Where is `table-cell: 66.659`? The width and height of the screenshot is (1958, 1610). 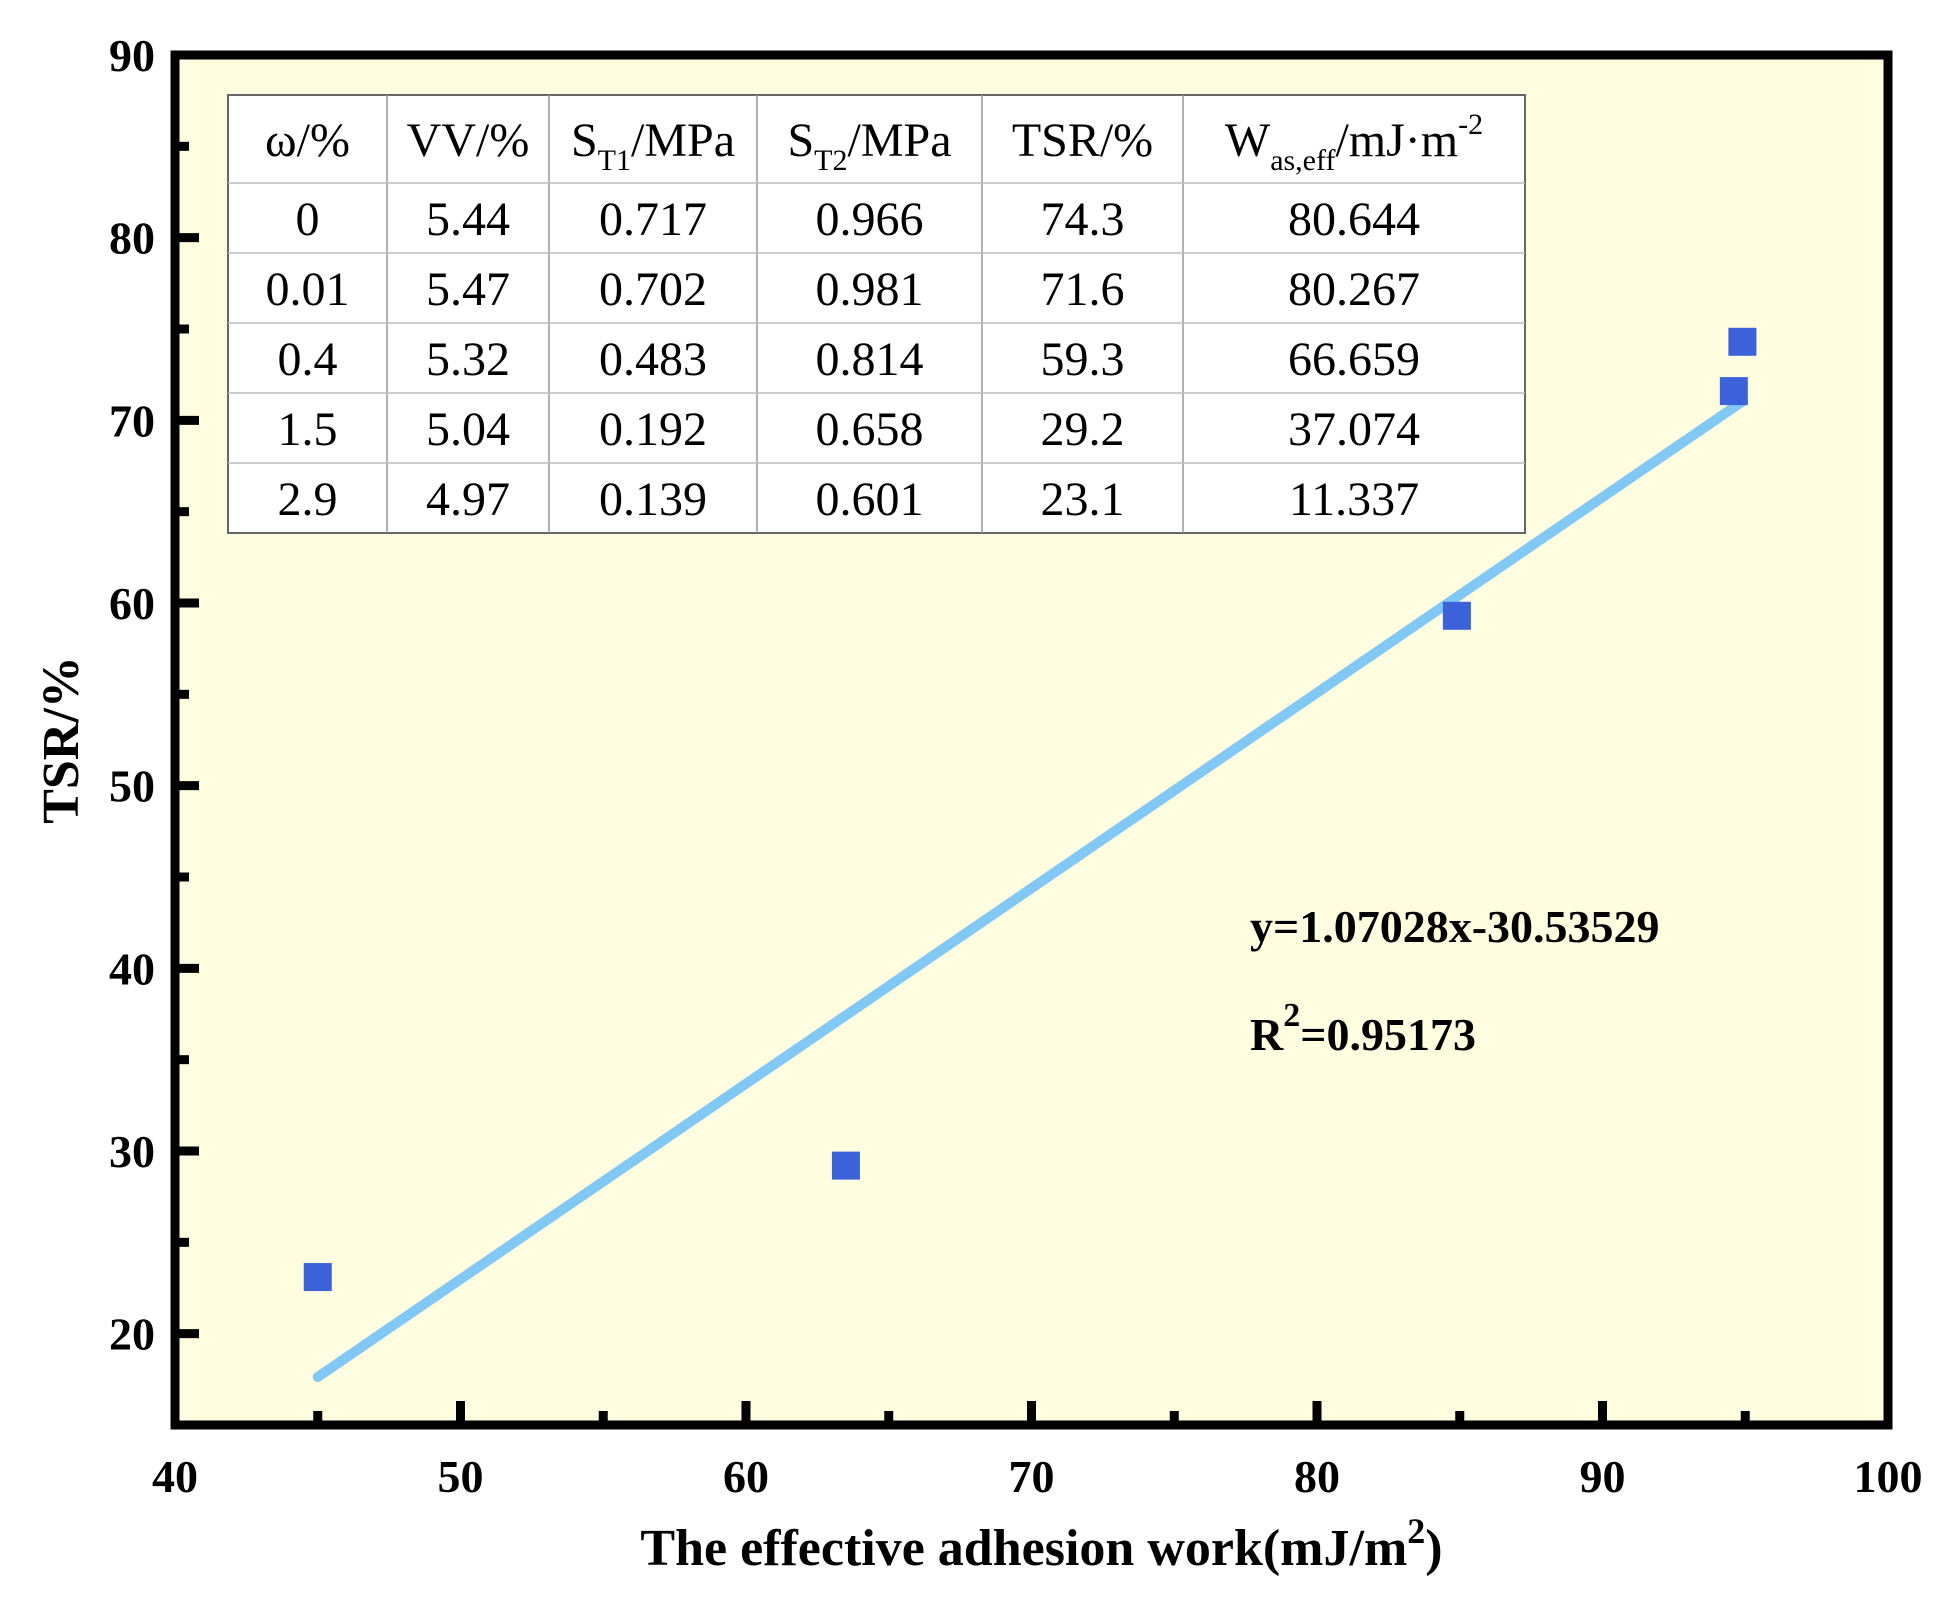 table-cell: 66.659 is located at coordinates (1354, 359).